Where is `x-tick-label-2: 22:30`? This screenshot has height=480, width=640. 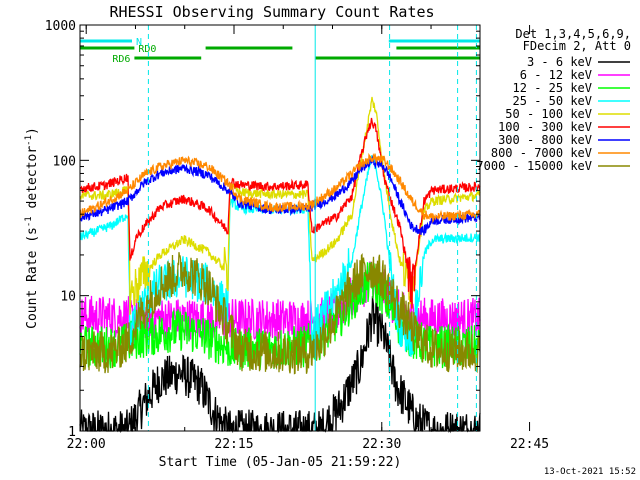
x-tick-label-2: 22:30 is located at coordinates (381, 444).